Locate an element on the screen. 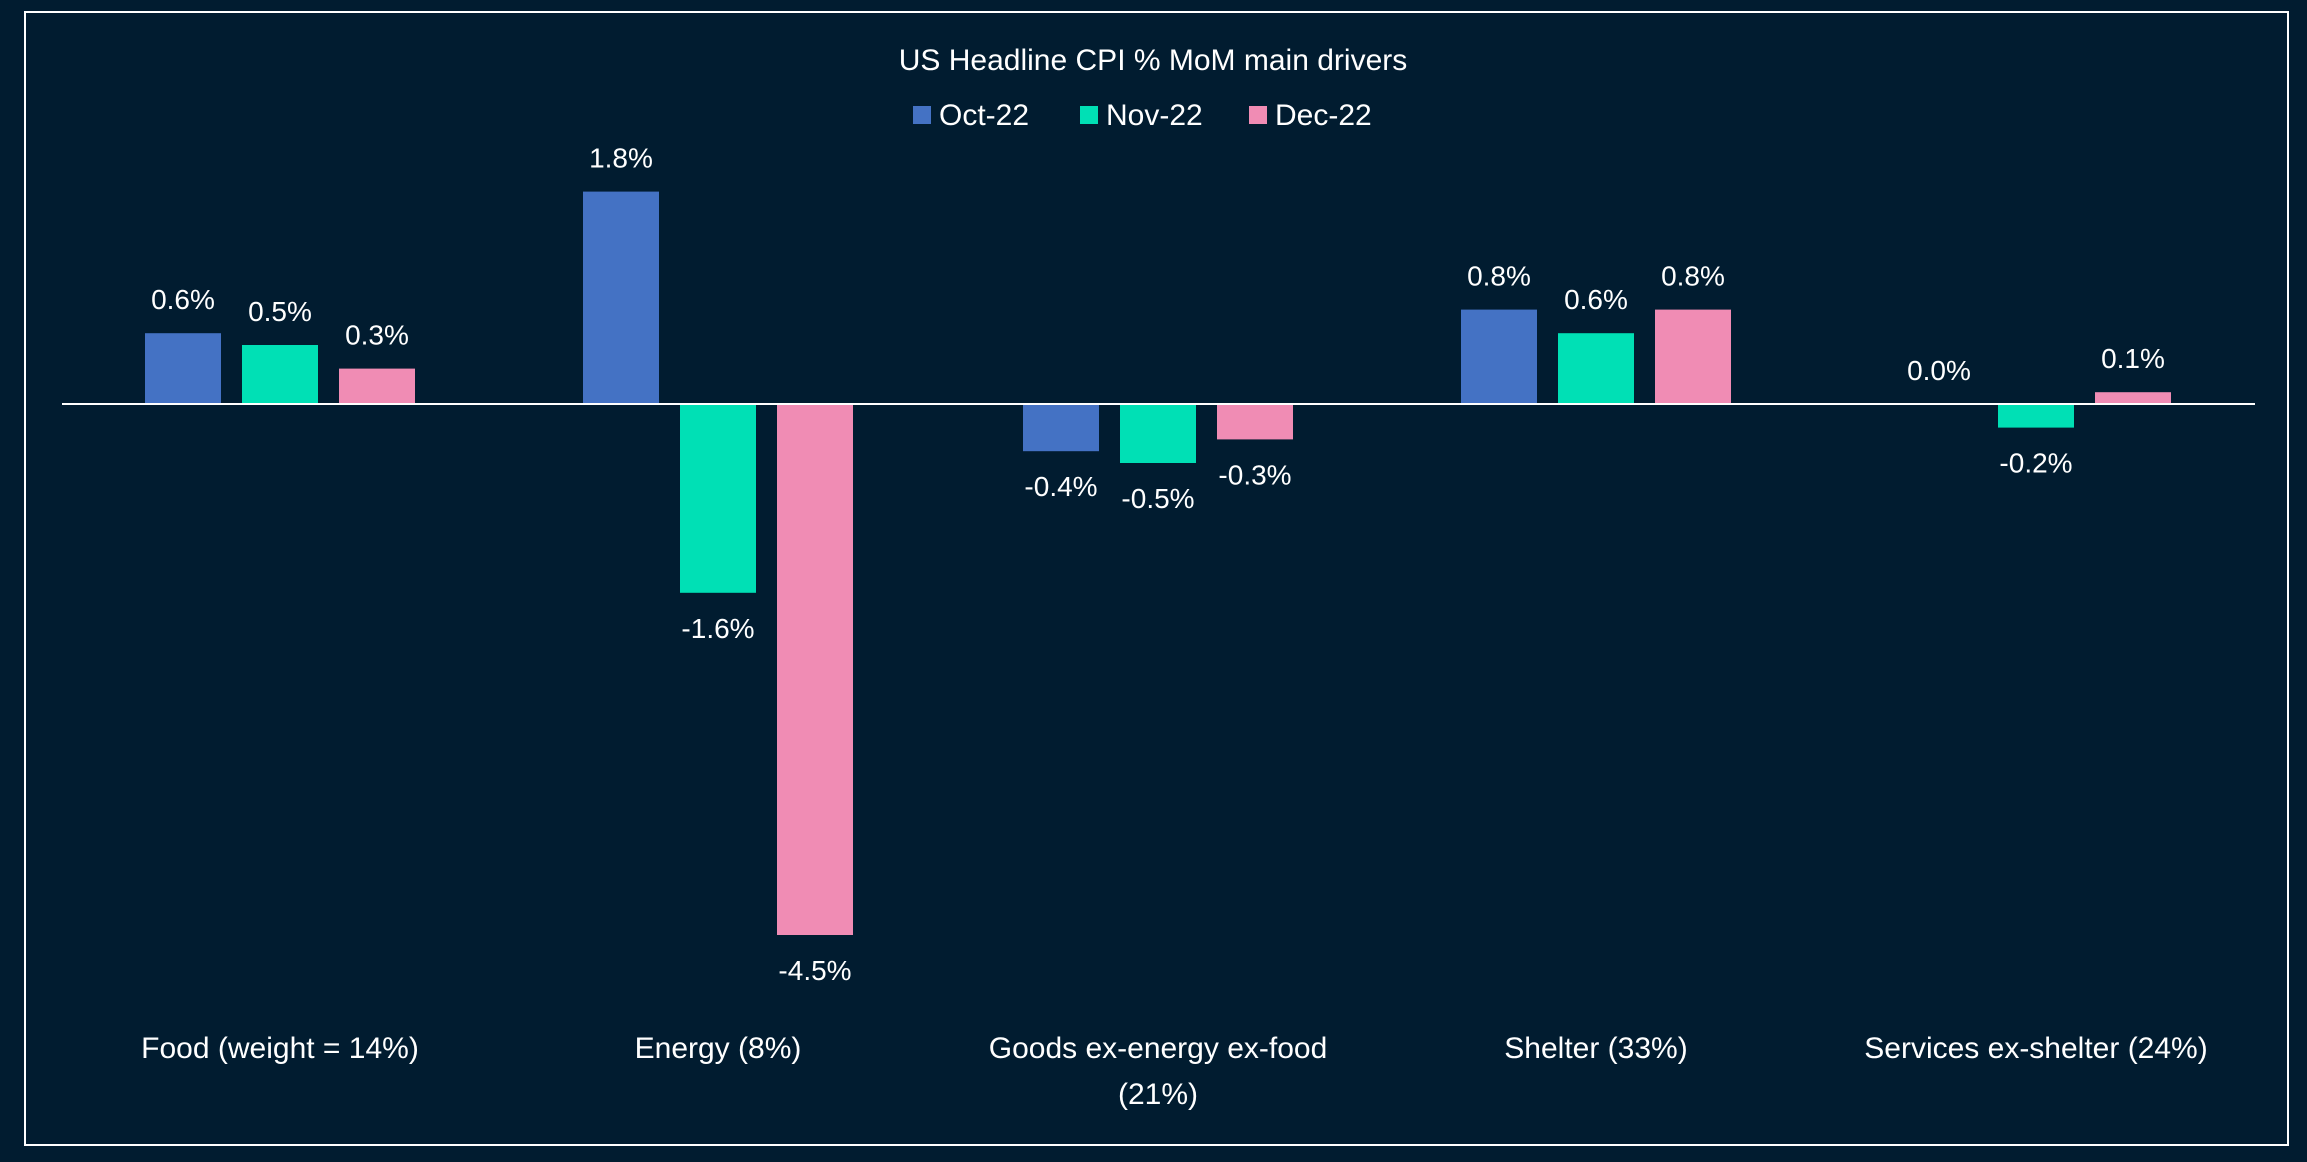  data-label-dec-22-4: 0.8% is located at coordinates (1693, 276).